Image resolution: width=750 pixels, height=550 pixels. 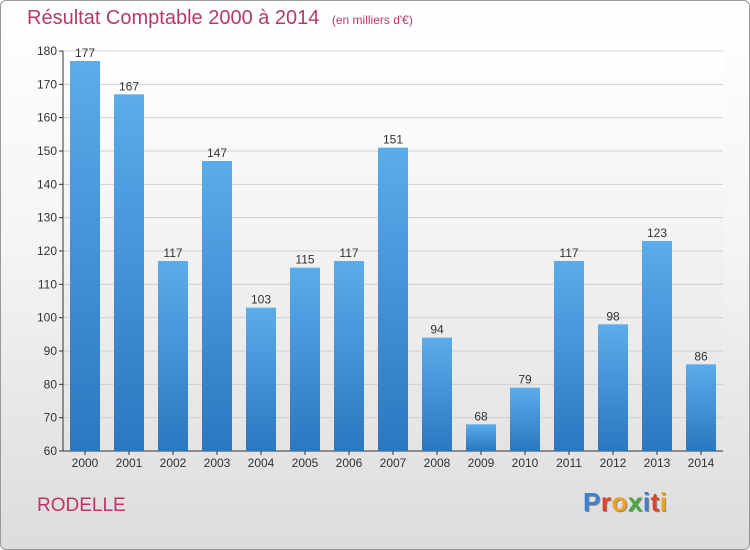 I want to click on y-tick-label: 80, so click(x=51, y=384).